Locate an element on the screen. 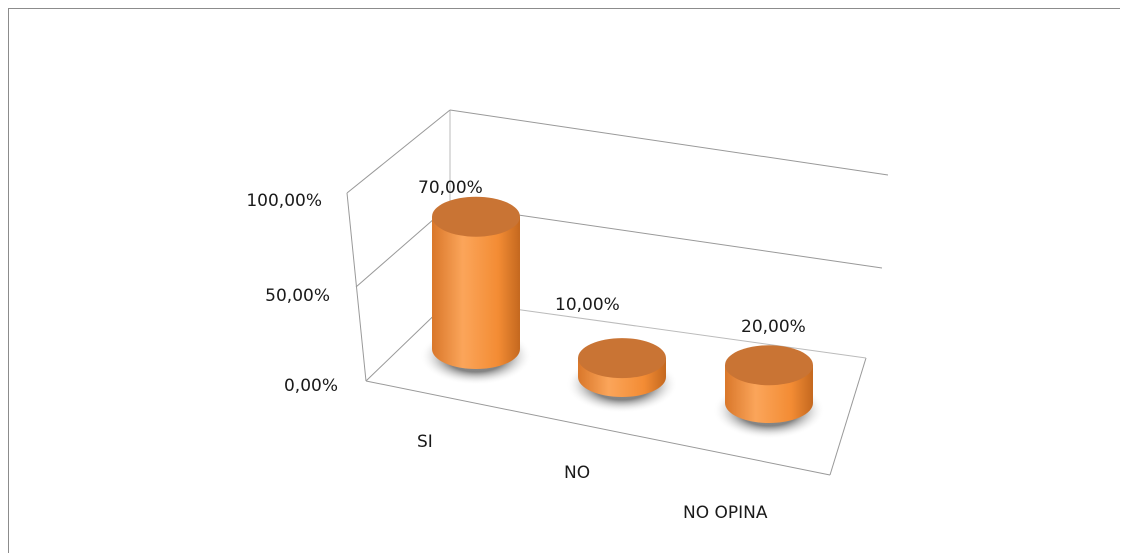 The height and width of the screenshot is (553, 1121). bar-top-si is located at coordinates (476, 216).